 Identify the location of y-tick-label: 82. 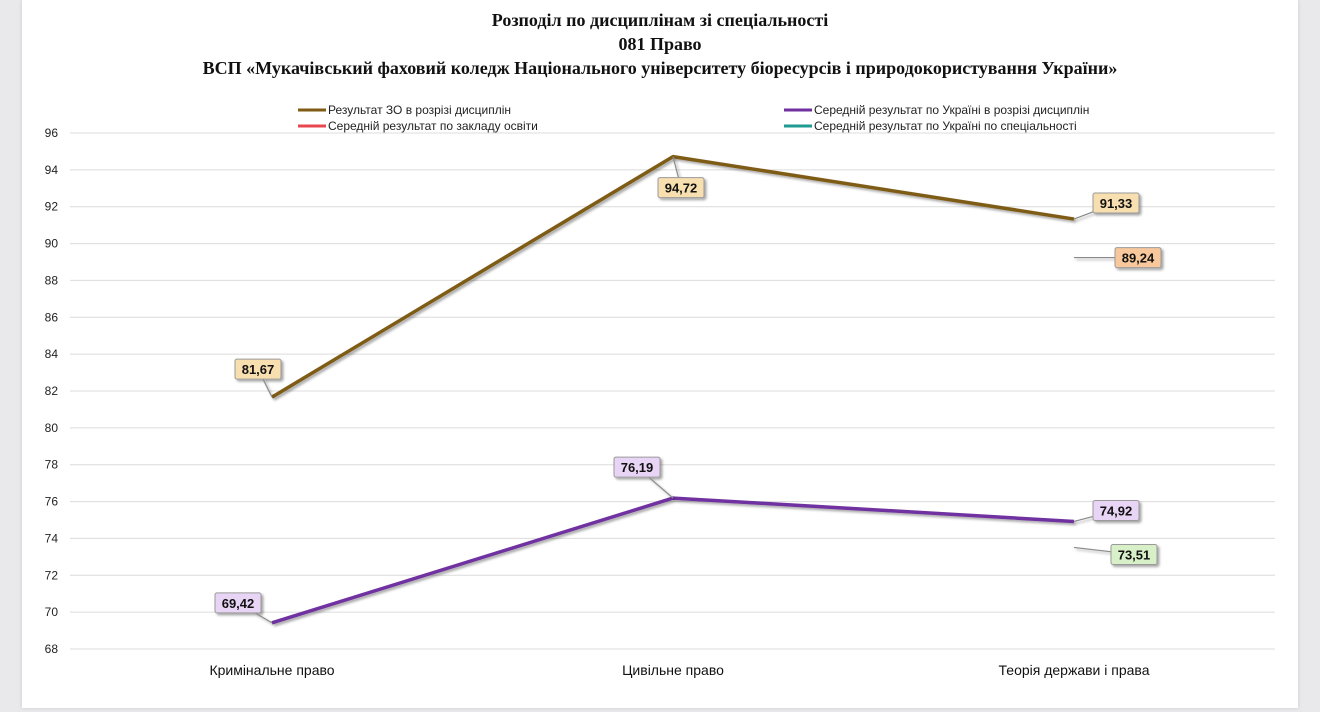
(52, 391).